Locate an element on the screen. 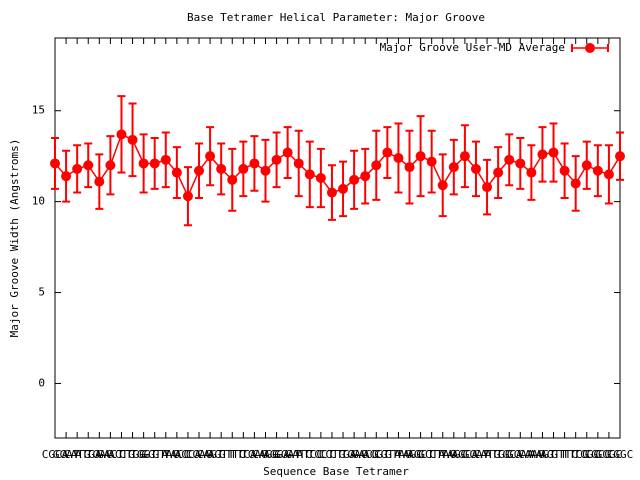 The width and height of the screenshot is (640, 480). legend-marker is located at coordinates (590, 48).